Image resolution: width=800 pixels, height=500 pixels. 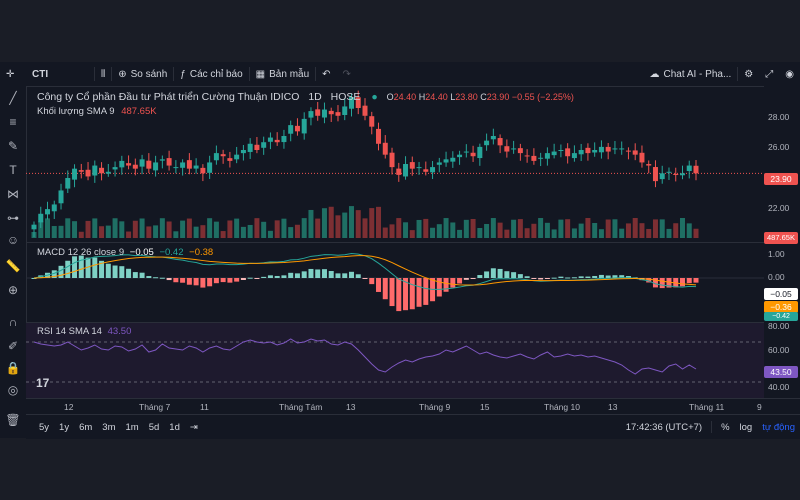 I want to click on ruler-icon: 📏, so click(x=13, y=266).